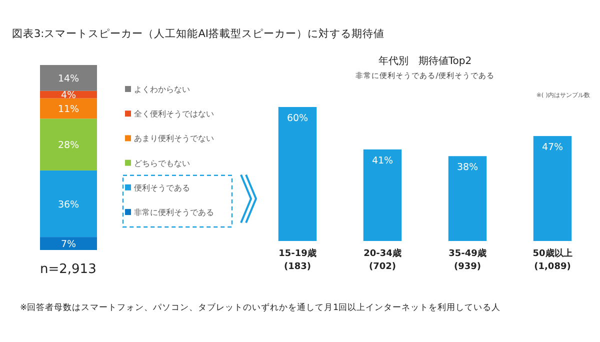 Image resolution: width=600 pixels, height=342 pixels. What do you see at coordinates (467, 260) in the screenshot?
I see `x-tick-label: 35-49歳 (939)` at bounding box center [467, 260].